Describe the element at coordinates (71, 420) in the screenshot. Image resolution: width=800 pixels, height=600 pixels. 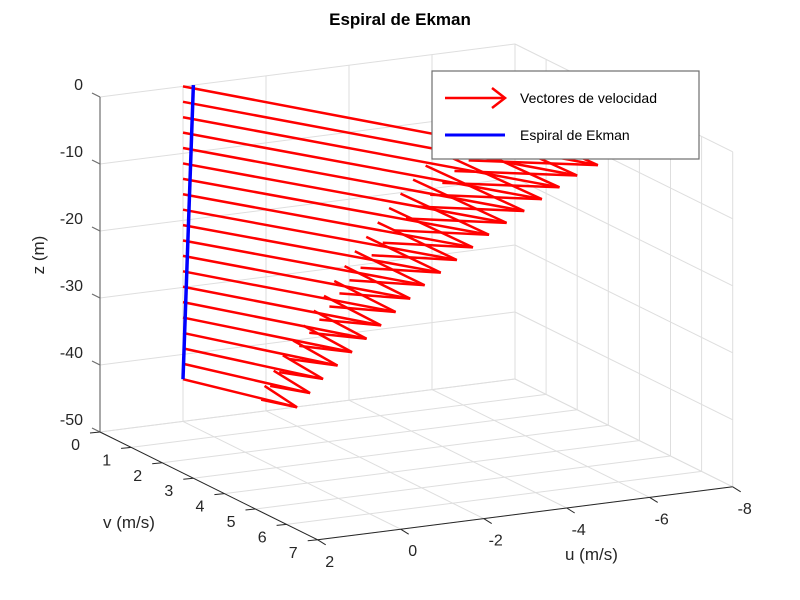
I see `z-tick-label: -50` at that location.